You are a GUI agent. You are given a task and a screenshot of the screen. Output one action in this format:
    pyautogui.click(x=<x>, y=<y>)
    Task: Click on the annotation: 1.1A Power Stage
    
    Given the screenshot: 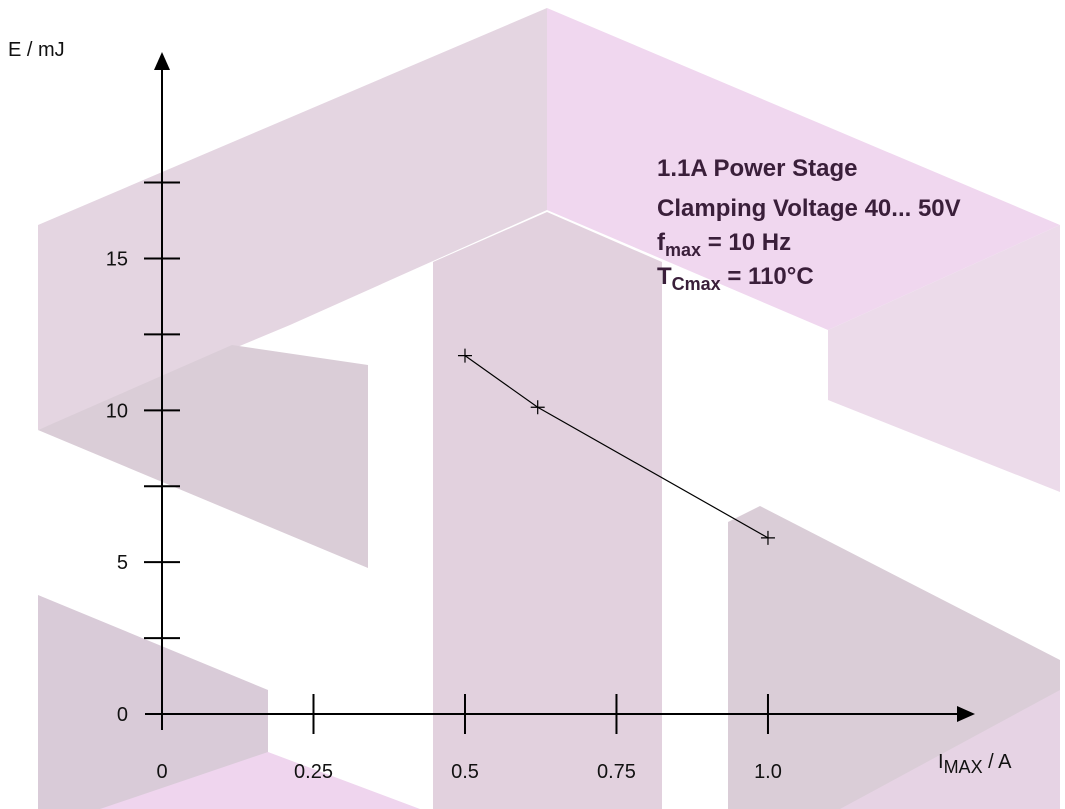 What is the action you would take?
    pyautogui.click(x=757, y=168)
    